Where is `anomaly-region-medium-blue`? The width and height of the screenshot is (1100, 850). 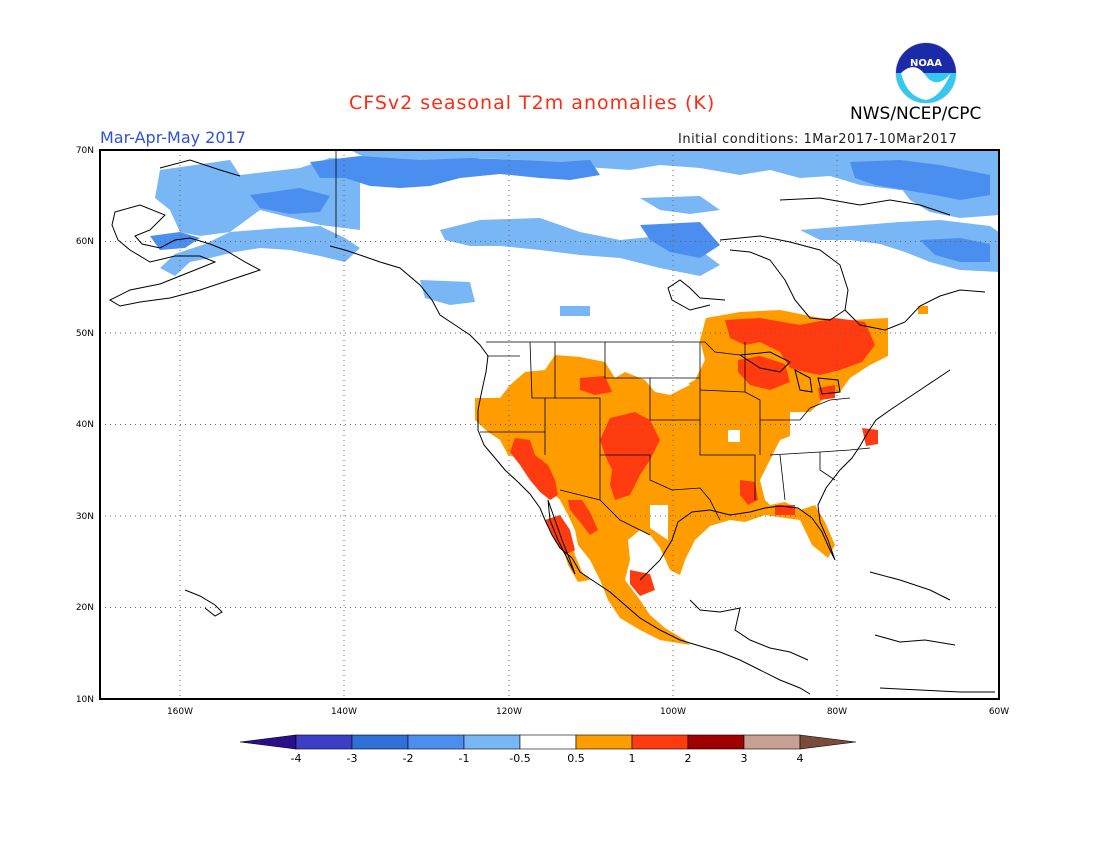 anomaly-region-medium-blue is located at coordinates (570, 209).